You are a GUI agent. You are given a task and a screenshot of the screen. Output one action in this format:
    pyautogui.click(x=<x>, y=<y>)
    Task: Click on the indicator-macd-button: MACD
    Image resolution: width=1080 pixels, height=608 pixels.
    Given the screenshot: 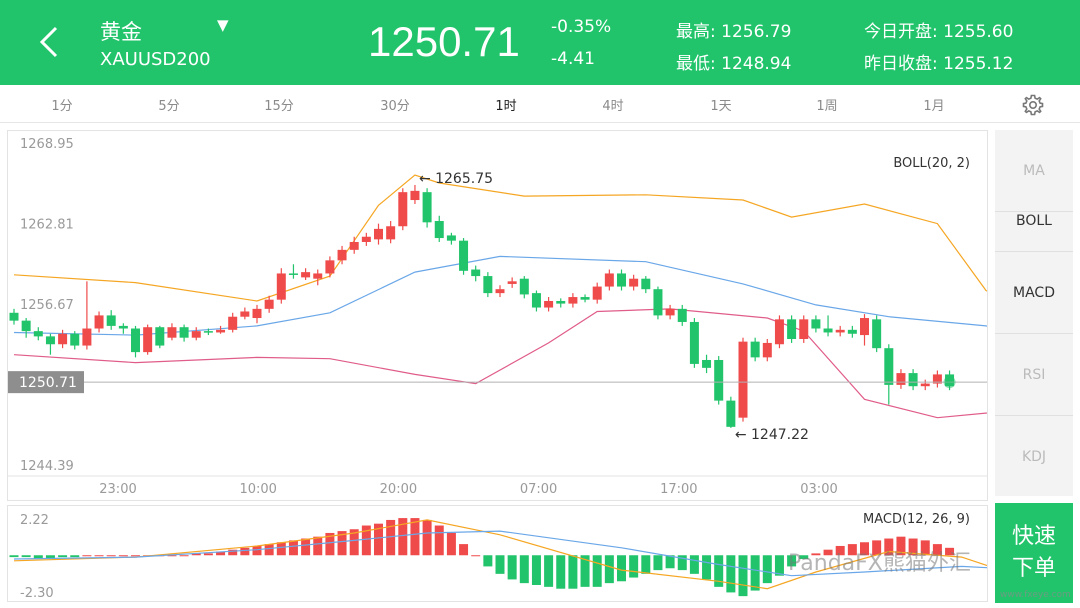 What is the action you would take?
    pyautogui.click(x=1034, y=293)
    